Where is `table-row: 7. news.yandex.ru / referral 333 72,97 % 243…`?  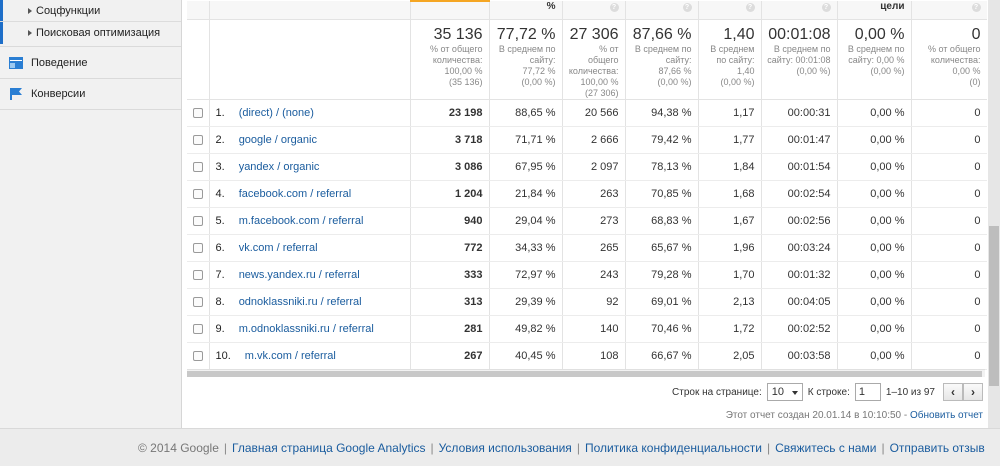
table-row: 7. news.yandex.ru / referral 333 72,97 % 243… is located at coordinates (587, 275).